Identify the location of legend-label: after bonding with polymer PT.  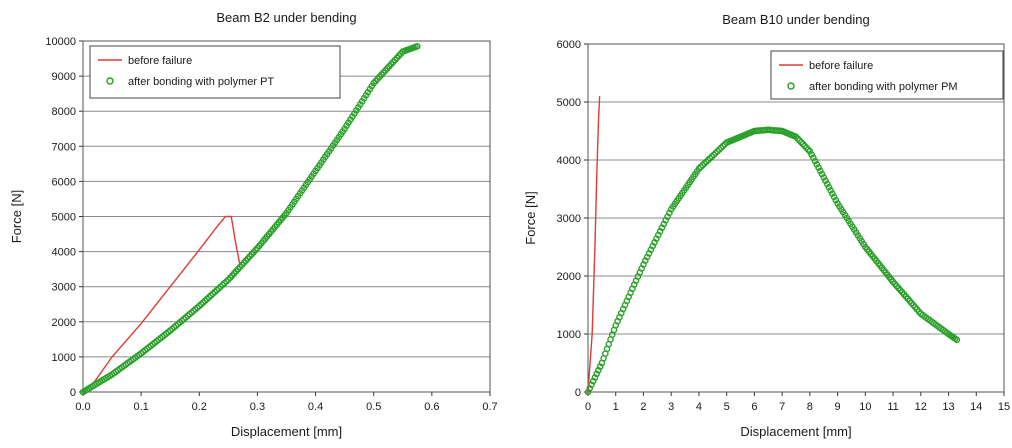
(201, 82).